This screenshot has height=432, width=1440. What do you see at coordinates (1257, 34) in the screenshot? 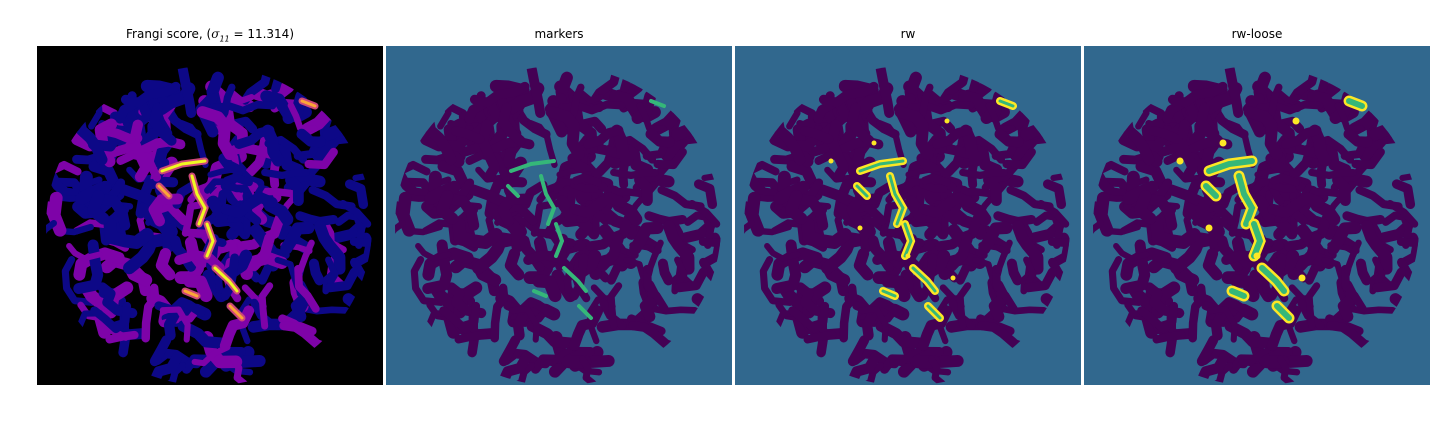
I see `rw-loose-panel-title: rw-loose` at bounding box center [1257, 34].